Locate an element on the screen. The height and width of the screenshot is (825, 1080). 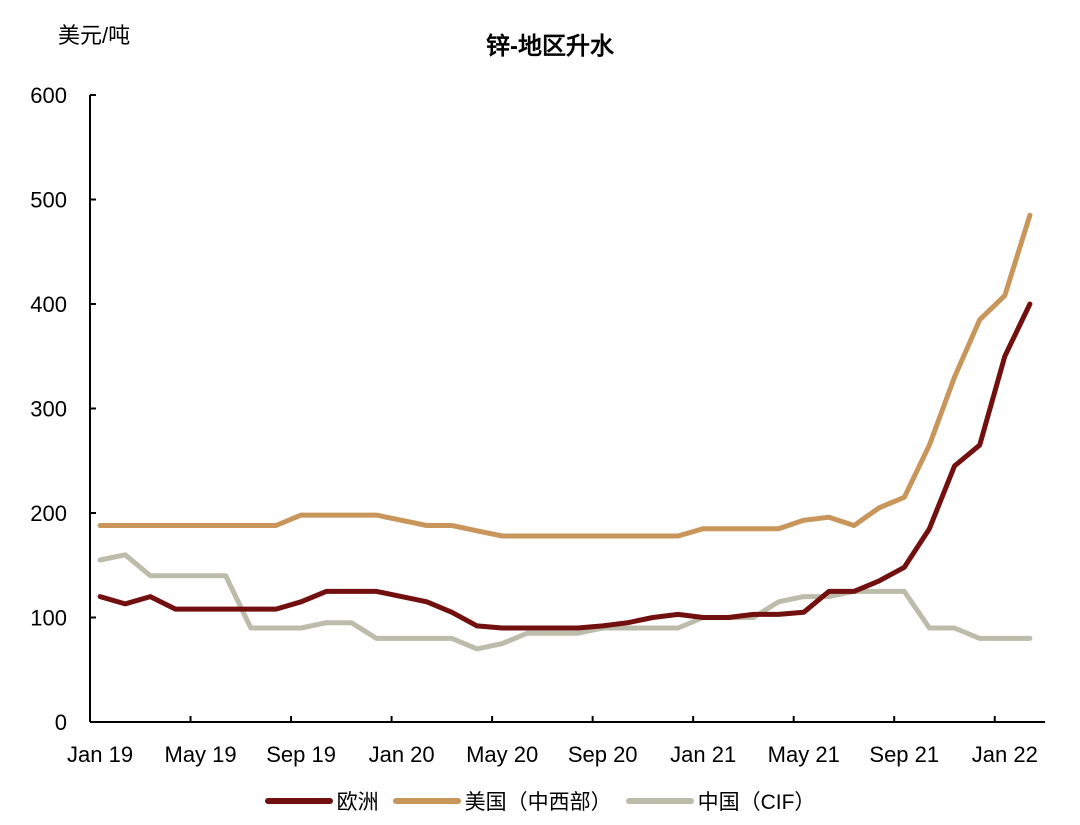
x-tick-label: Sep 21 is located at coordinates (904, 754).